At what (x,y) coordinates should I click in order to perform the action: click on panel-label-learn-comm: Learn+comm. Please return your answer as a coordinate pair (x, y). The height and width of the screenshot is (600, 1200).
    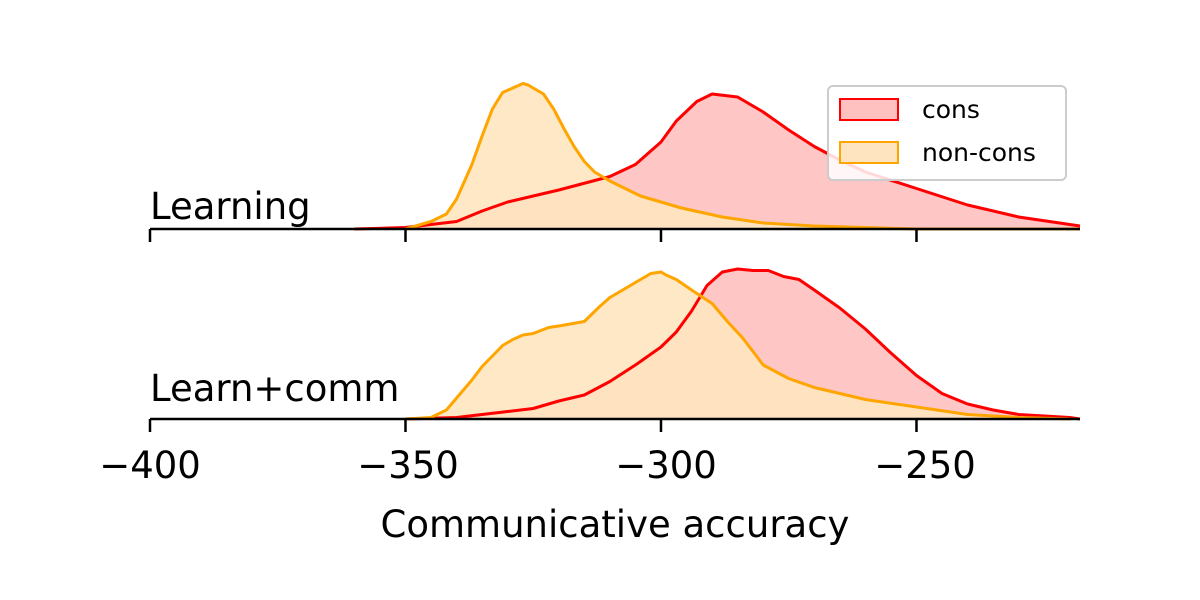
    Looking at the image, I should click on (274, 388).